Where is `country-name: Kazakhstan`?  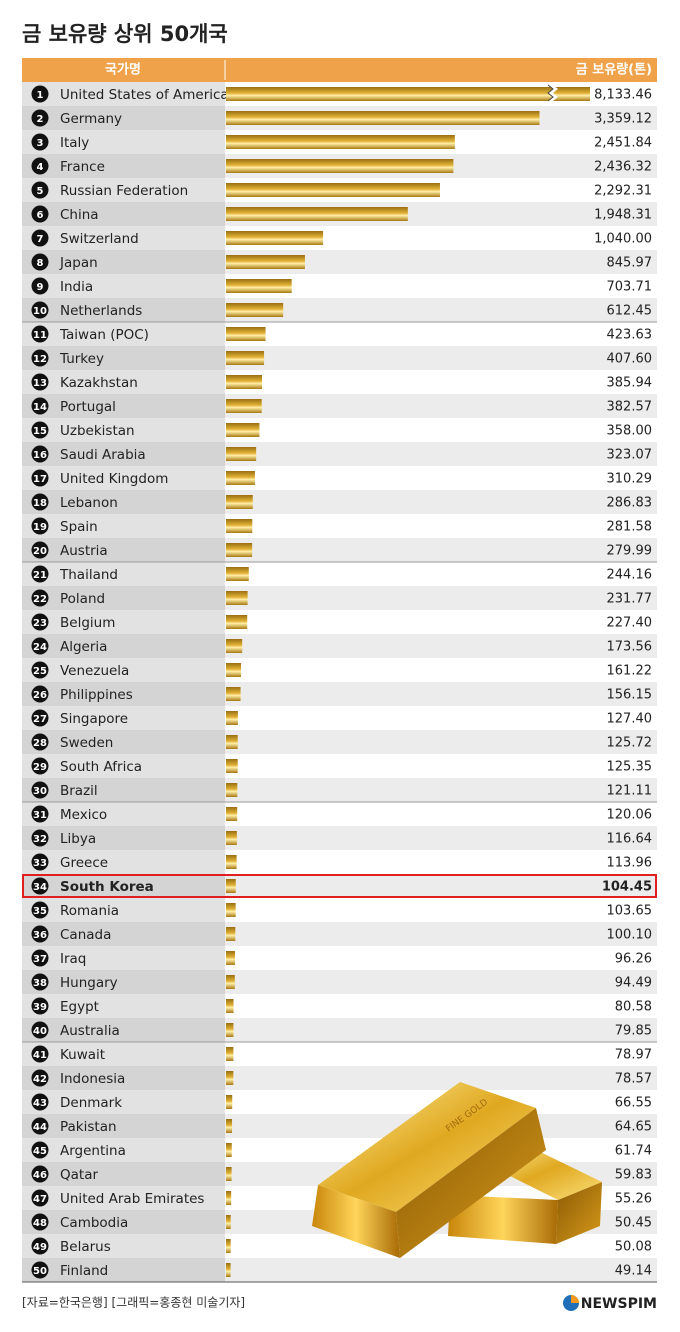
country-name: Kazakhstan is located at coordinates (99, 383).